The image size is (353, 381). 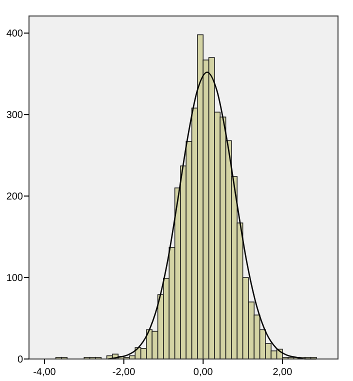 What do you see at coordinates (44, 372) in the screenshot?
I see `x-tick-label: -4,00` at bounding box center [44, 372].